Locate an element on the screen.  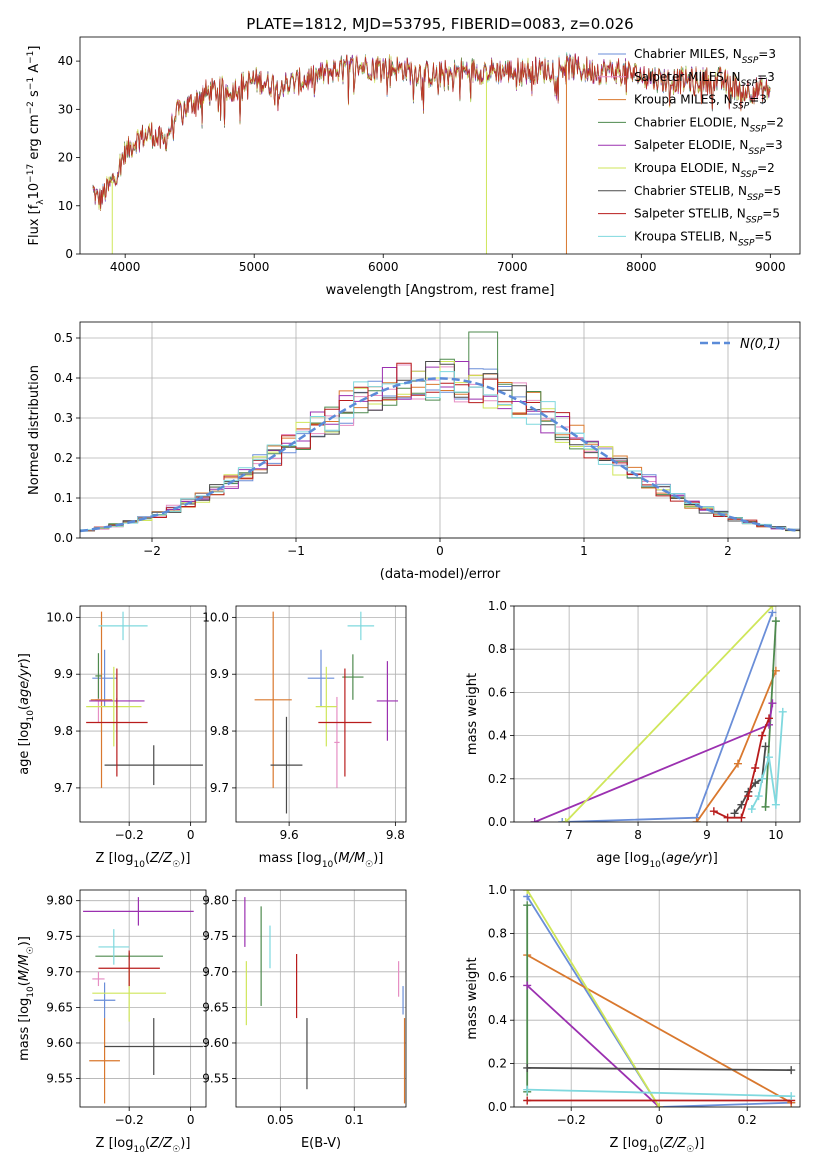
spectrum-xtick-label: 9000 is located at coordinates (770, 267).